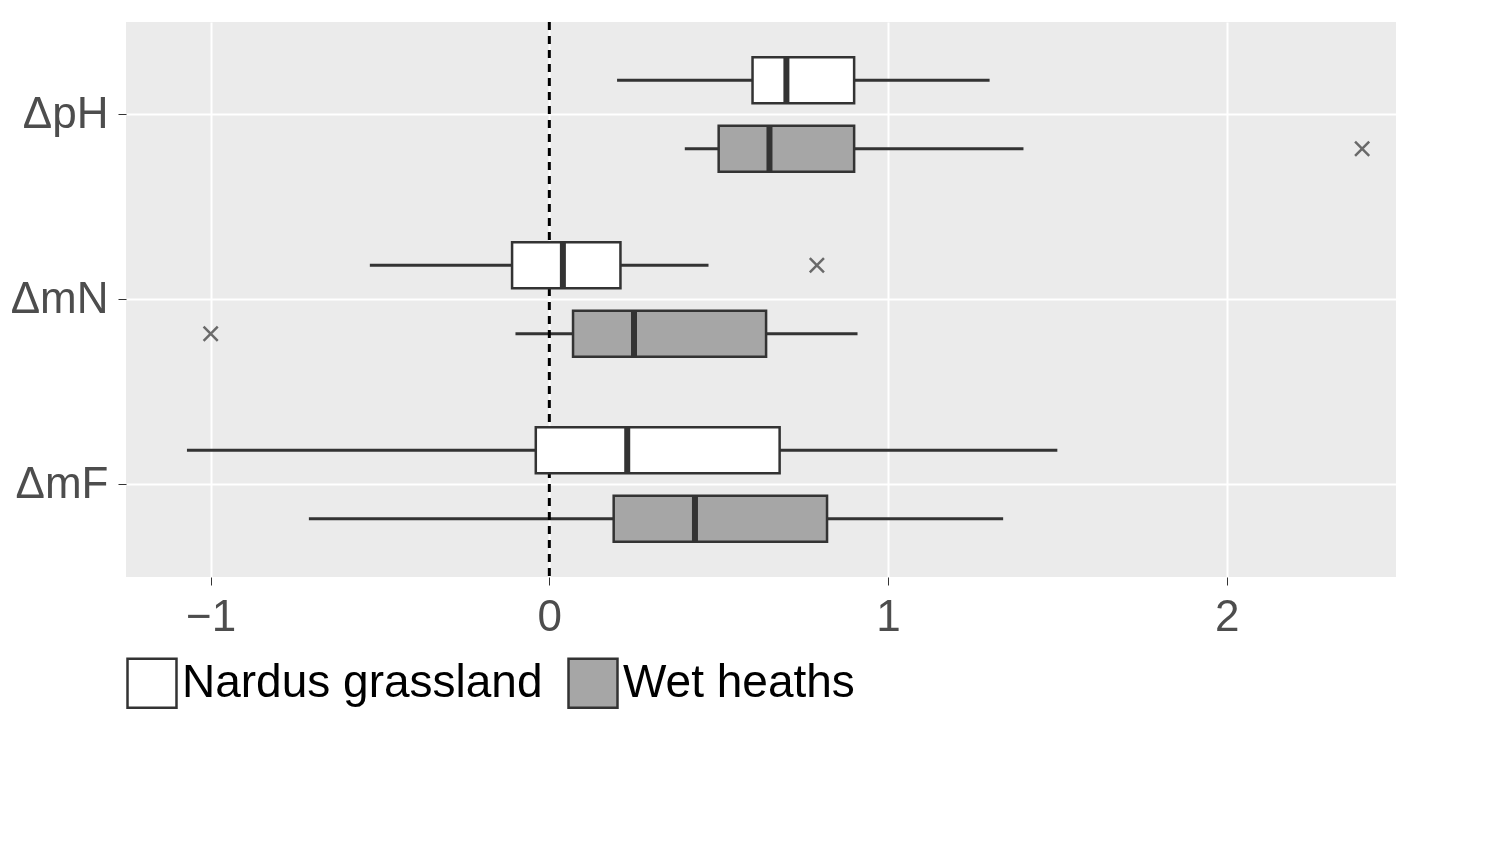 This screenshot has height=851, width=1486. Describe the element at coordinates (888, 615) in the screenshot. I see `x-tick-label: 1` at that location.